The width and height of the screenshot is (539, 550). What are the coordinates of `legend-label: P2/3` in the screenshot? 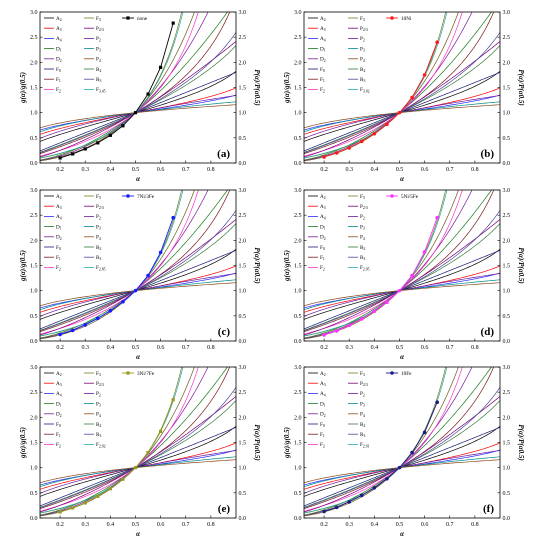 It's located at (364, 384).